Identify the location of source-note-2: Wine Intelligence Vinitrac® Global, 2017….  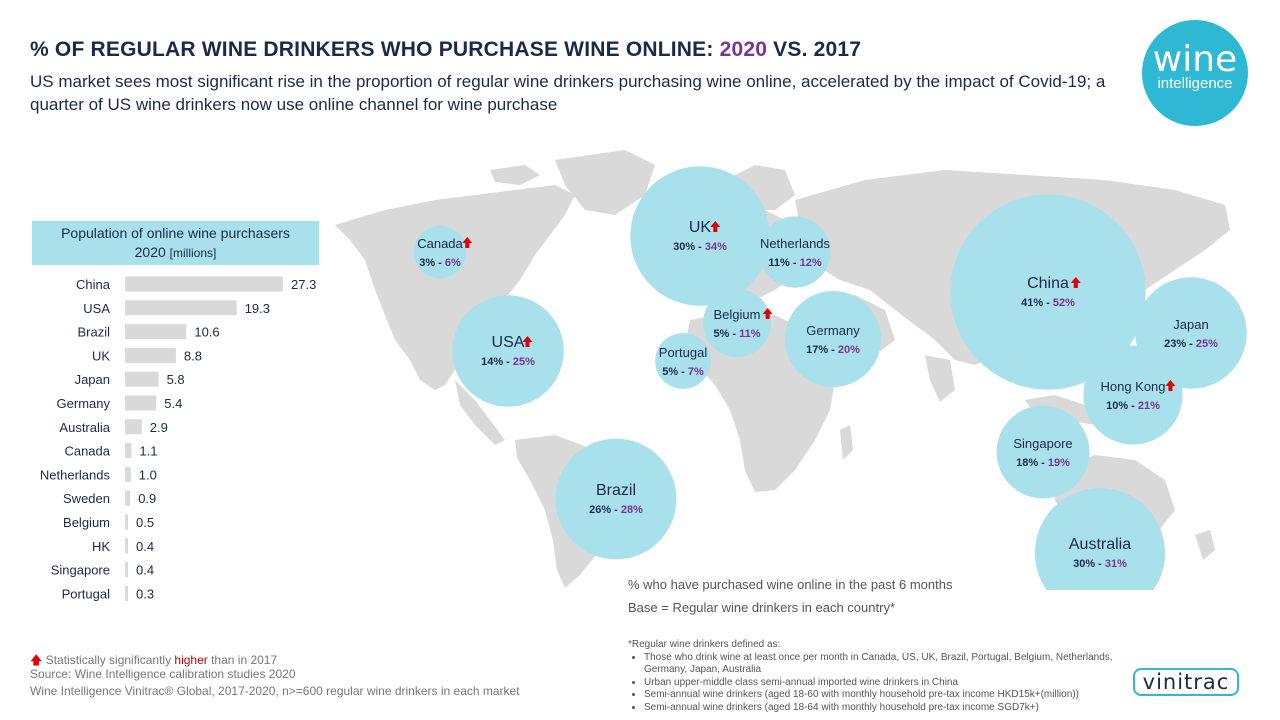
(275, 691).